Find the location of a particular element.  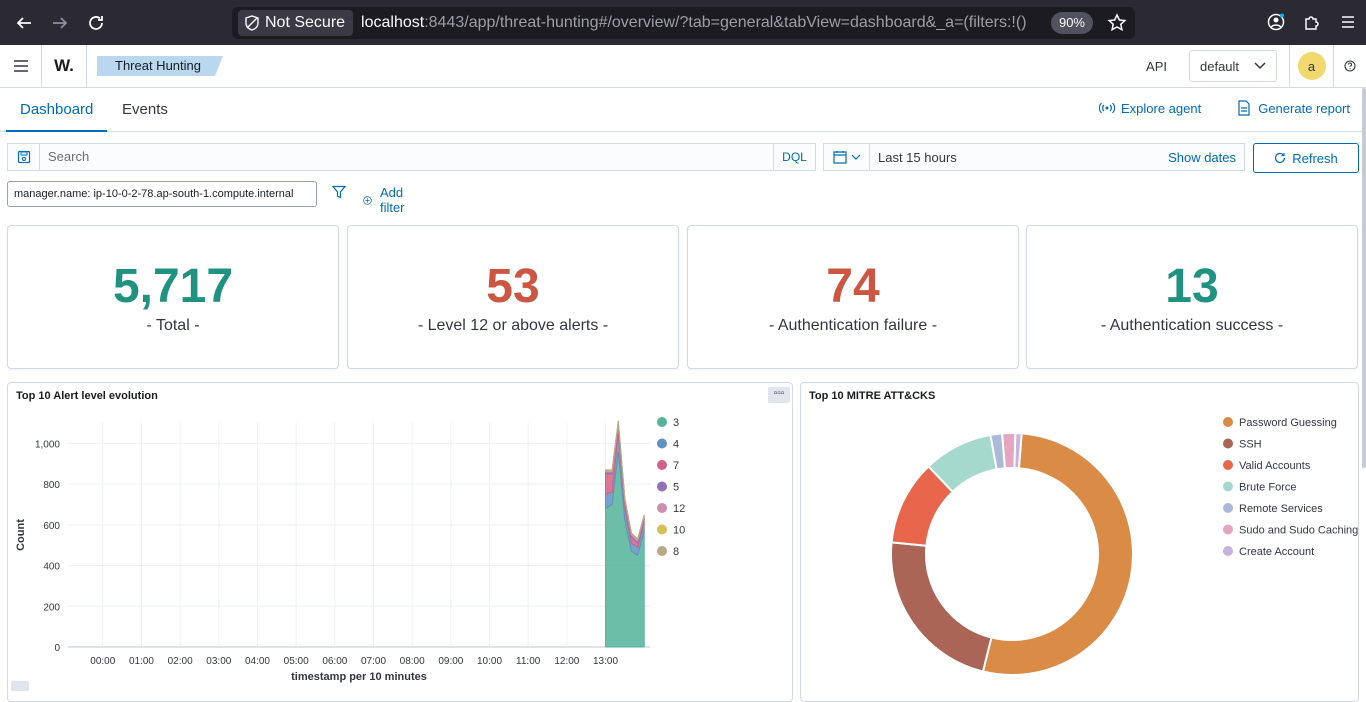

legend-label: 7 is located at coordinates (676, 466).